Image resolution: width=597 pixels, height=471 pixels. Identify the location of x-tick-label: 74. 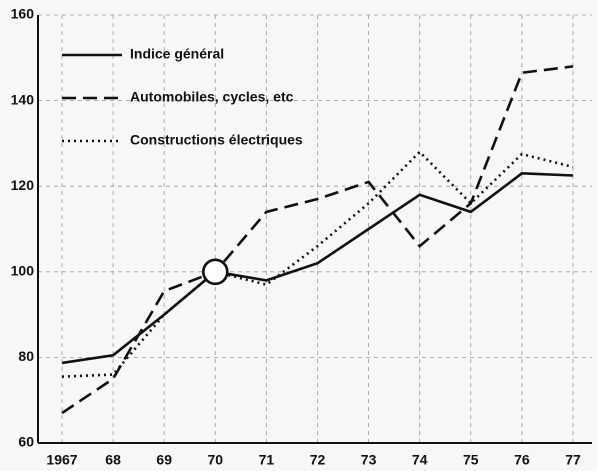
(420, 460).